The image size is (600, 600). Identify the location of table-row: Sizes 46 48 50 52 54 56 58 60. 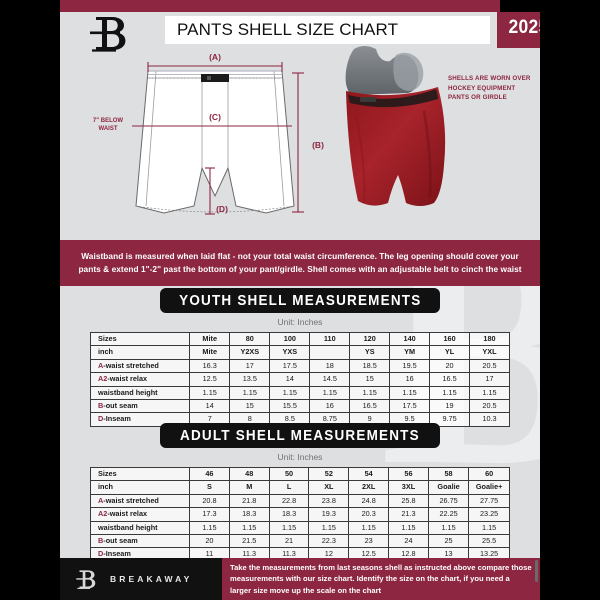
(299, 474).